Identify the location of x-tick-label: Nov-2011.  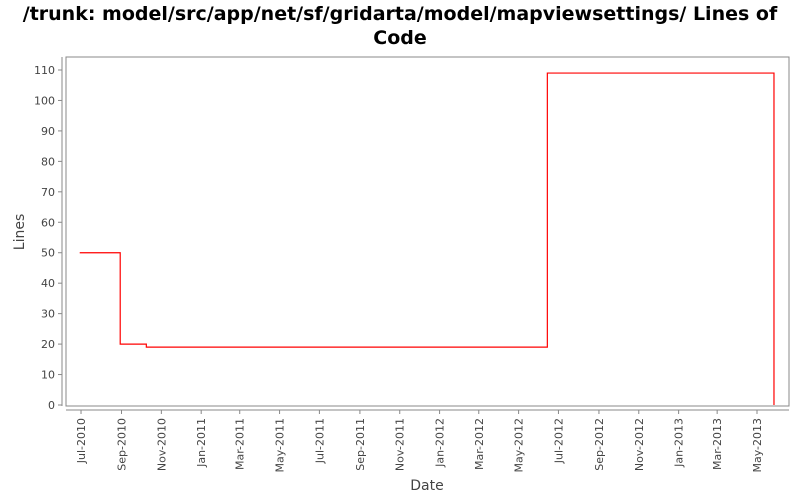
(400, 444).